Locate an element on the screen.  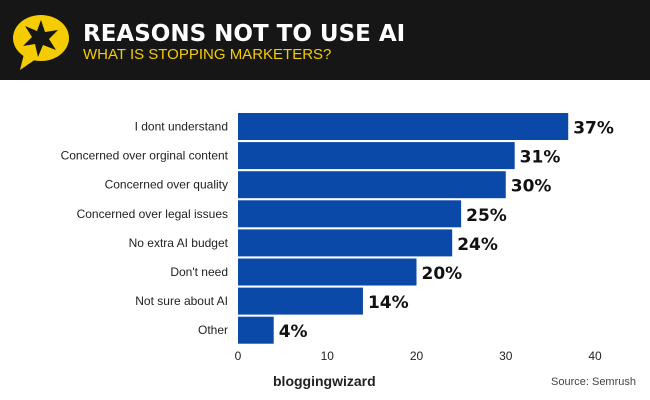
chart-subtitle: WHAT IS STOPPING MARKETERS? is located at coordinates (207, 54).